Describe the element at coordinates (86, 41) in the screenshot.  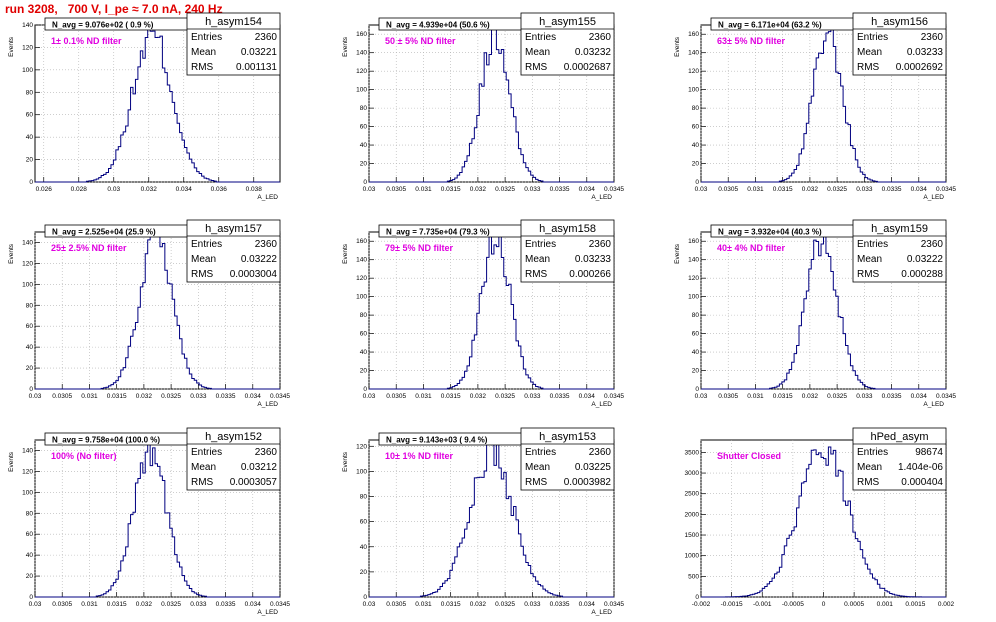
I see `filter-label: 1± 0.1% ND filter` at that location.